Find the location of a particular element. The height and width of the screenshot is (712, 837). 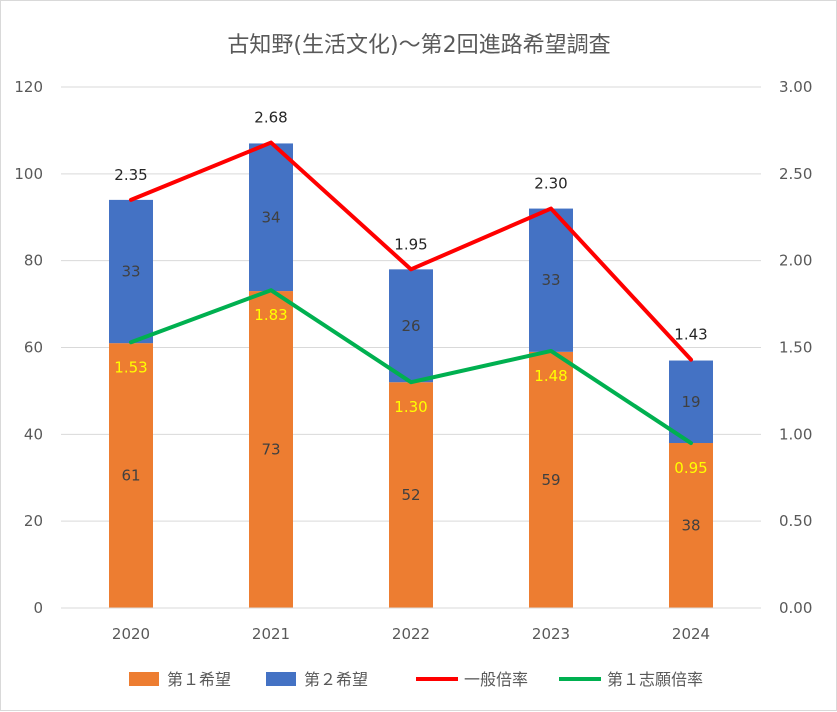

bar-second-wish-2024 is located at coordinates (691, 402).